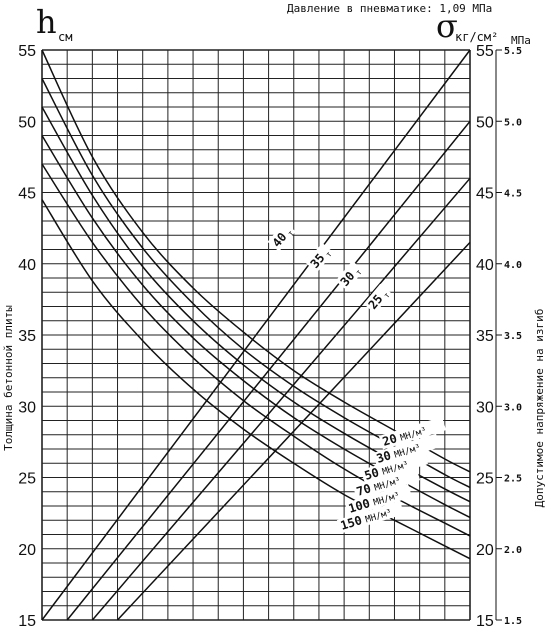 This screenshot has width=554, height=633. Describe the element at coordinates (485, 122) in the screenshot. I see `sigma-tick-label: 50` at that location.